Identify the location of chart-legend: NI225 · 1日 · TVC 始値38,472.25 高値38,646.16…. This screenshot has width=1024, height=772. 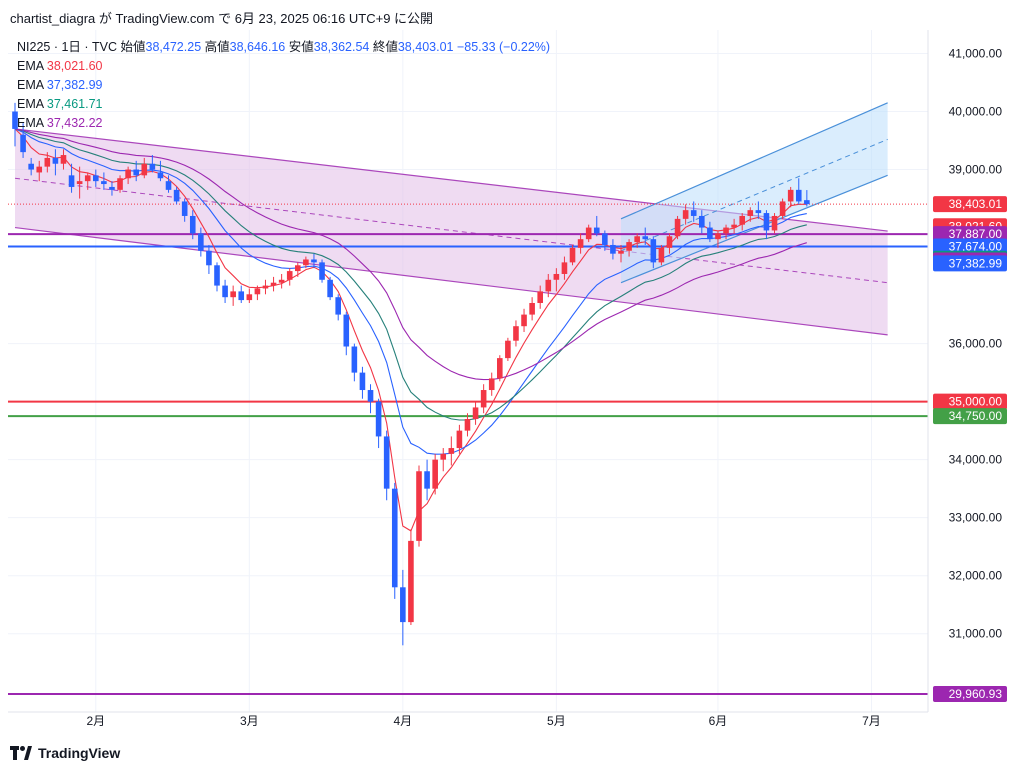
(283, 85).